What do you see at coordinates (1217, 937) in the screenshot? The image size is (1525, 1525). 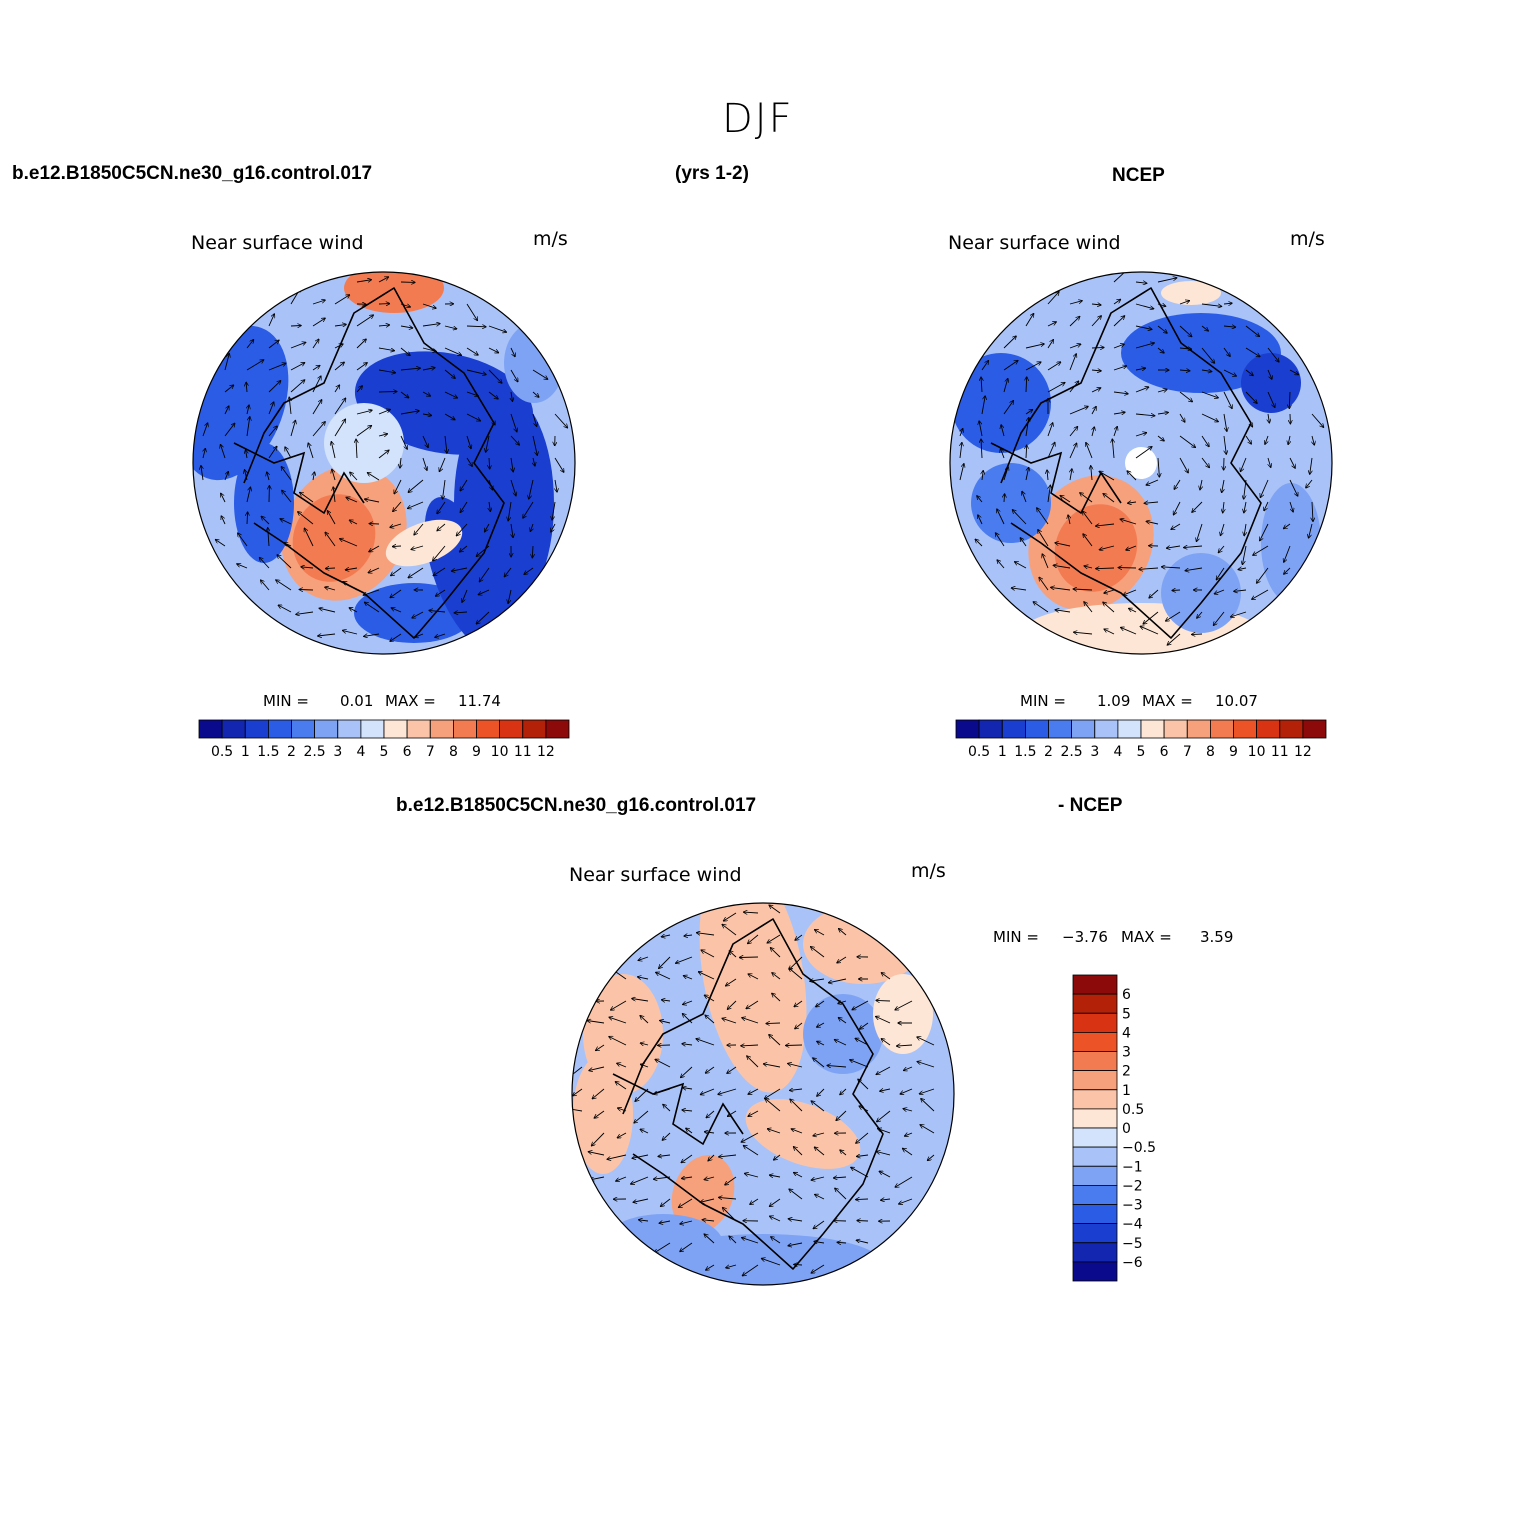 I see `panel3-max-value: 3.59` at bounding box center [1217, 937].